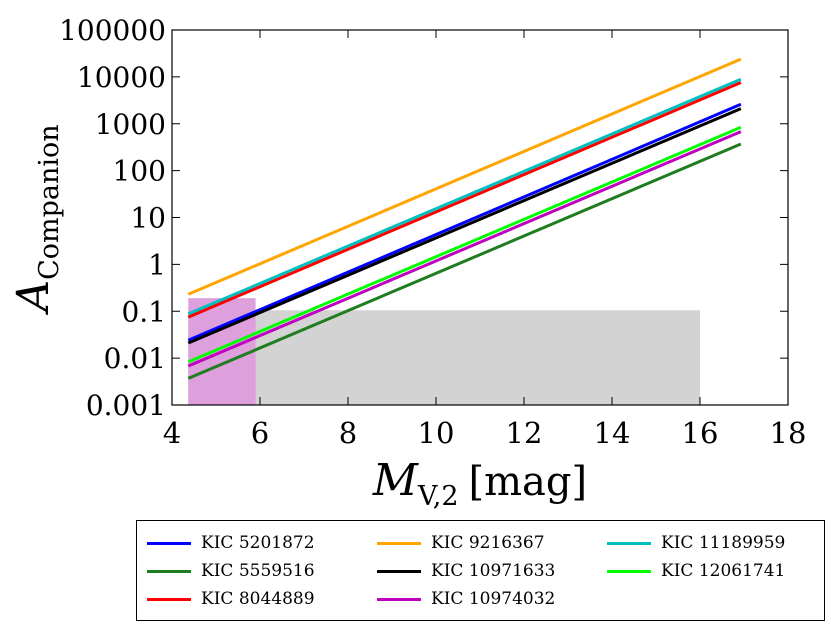 This screenshot has height=634, width=831. I want to click on legend-label: KIC 10974032, so click(493, 599).